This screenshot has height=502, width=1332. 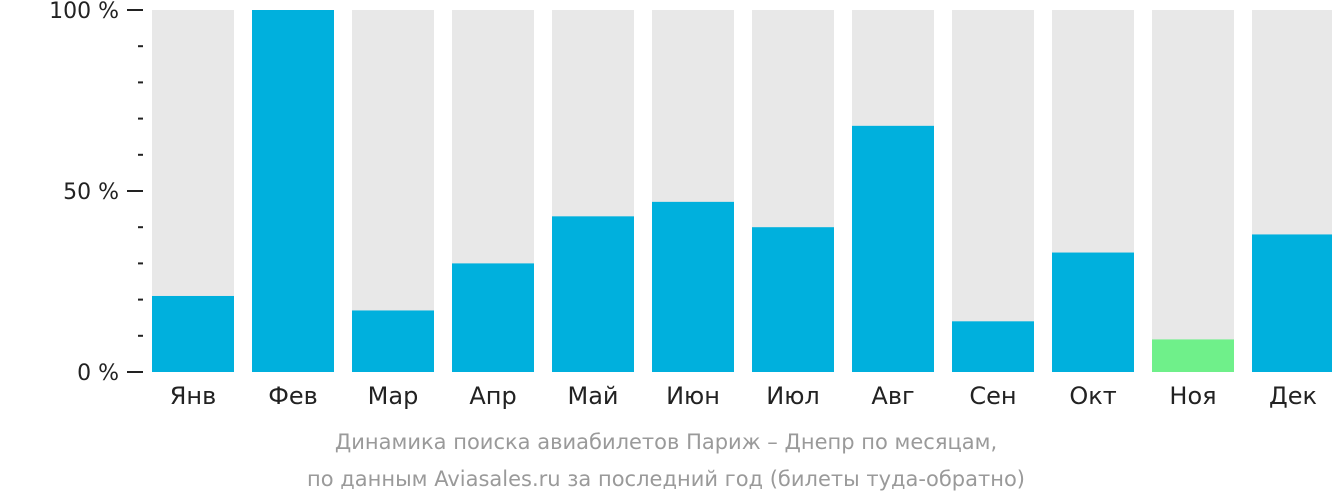 What do you see at coordinates (592, 396) in the screenshot?
I see `x-tick-label: Май` at bounding box center [592, 396].